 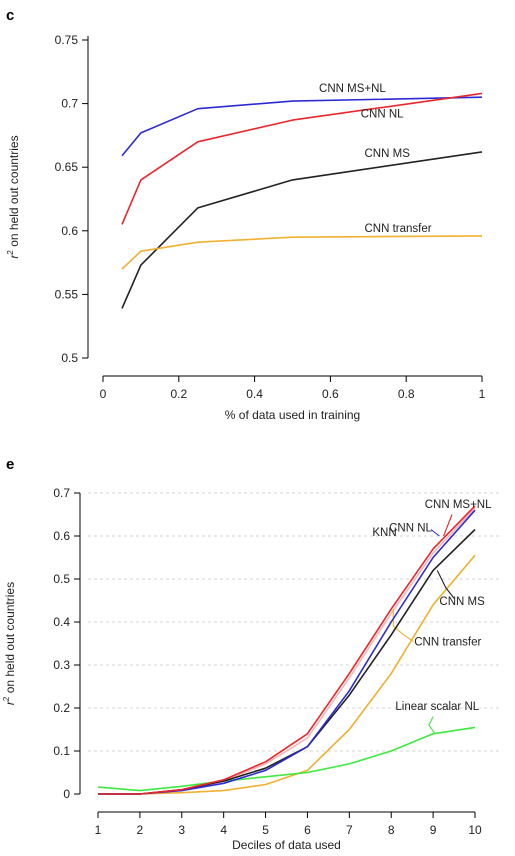 I want to click on x-tick-label: 2, so click(x=140, y=830).